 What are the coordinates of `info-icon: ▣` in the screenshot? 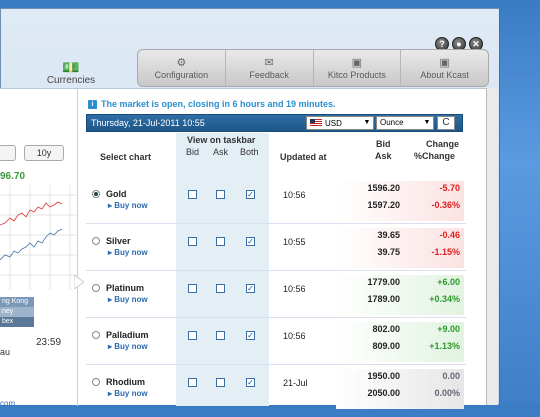 It's located at (444, 63).